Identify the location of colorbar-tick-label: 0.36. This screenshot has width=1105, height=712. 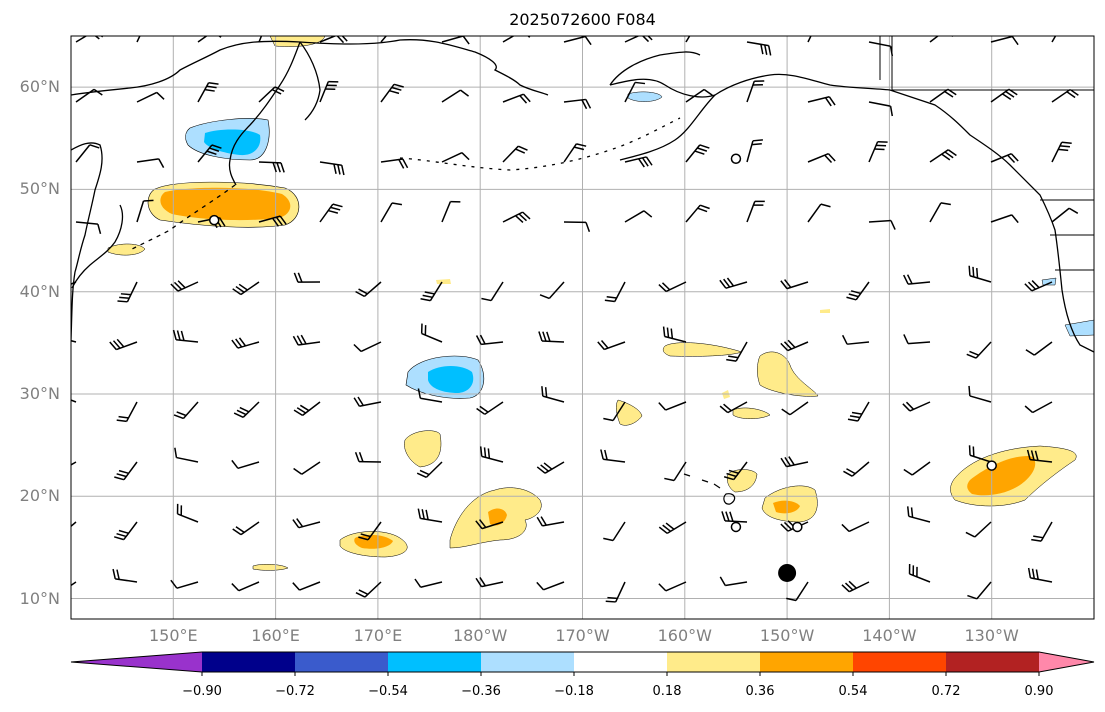
(760, 691).